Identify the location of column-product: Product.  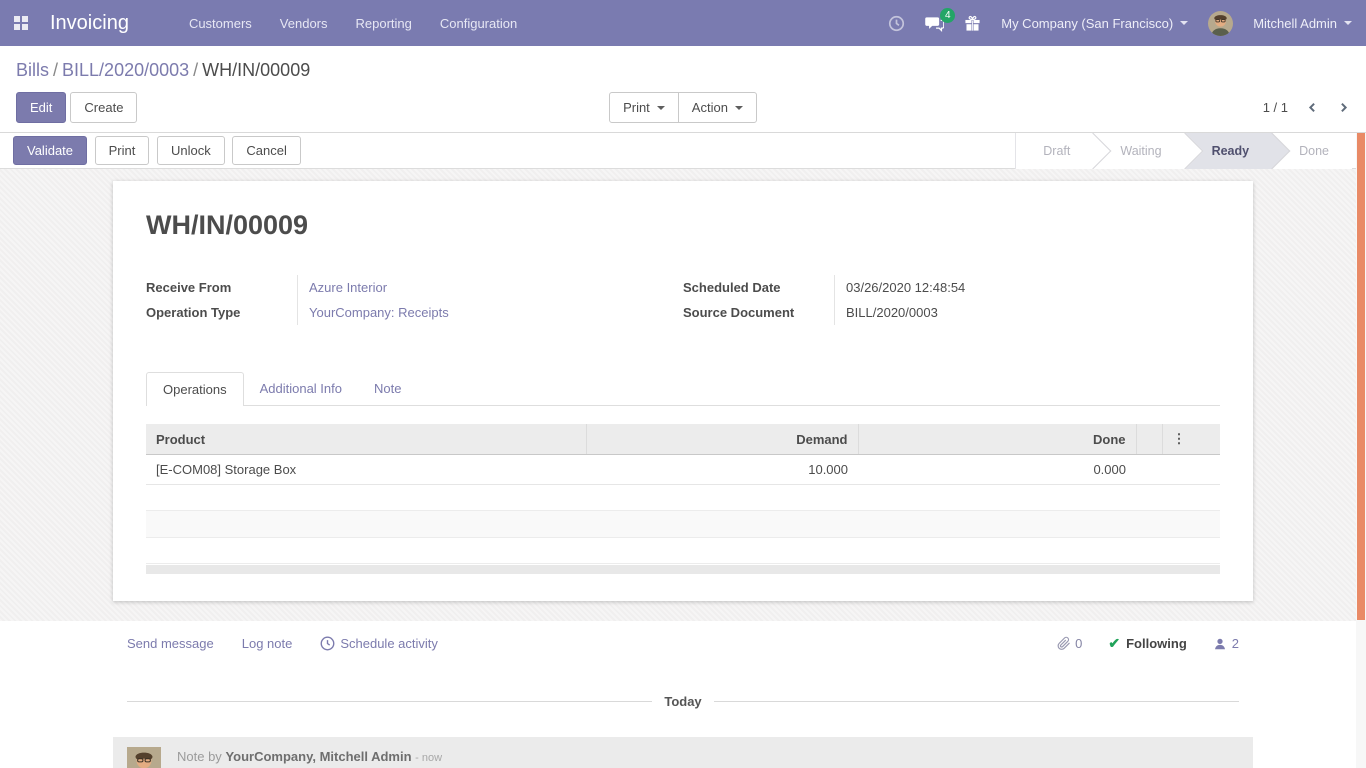
(366, 439).